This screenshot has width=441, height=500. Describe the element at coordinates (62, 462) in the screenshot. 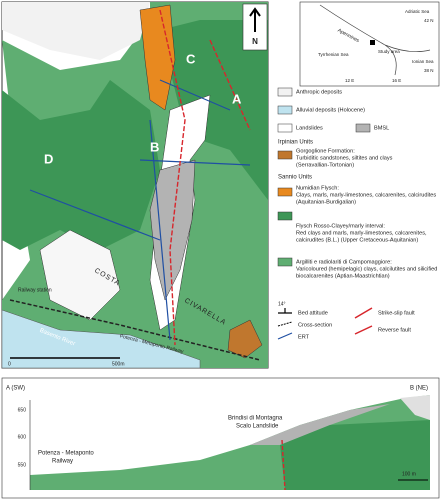

I see `section-label: Railway` at that location.